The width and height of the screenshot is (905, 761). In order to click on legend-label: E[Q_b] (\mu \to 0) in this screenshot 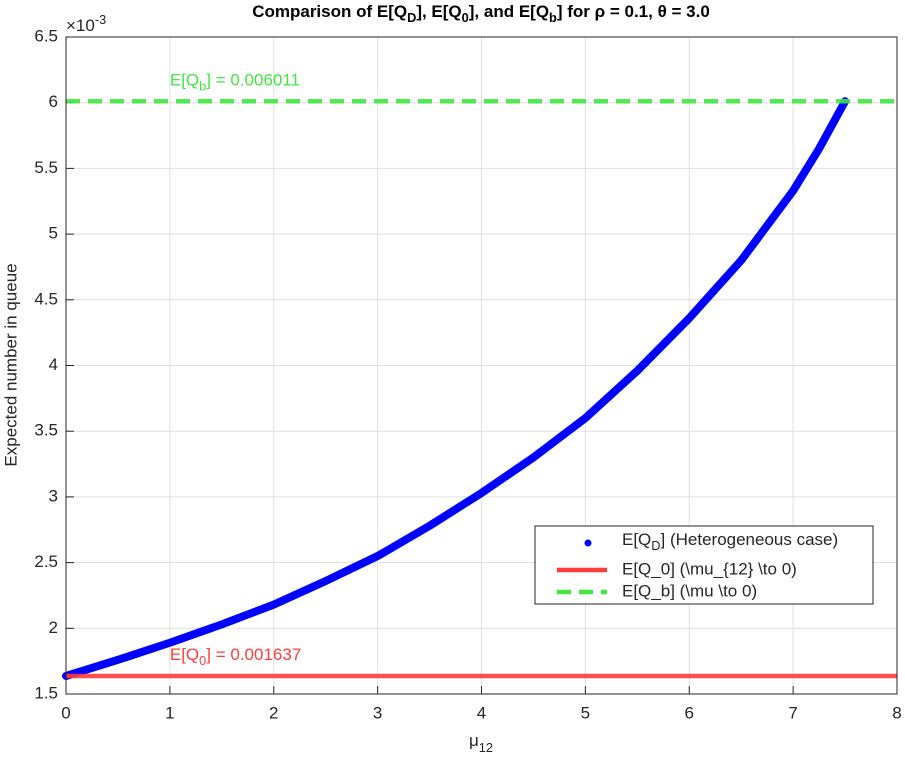, I will do `click(689, 590)`.